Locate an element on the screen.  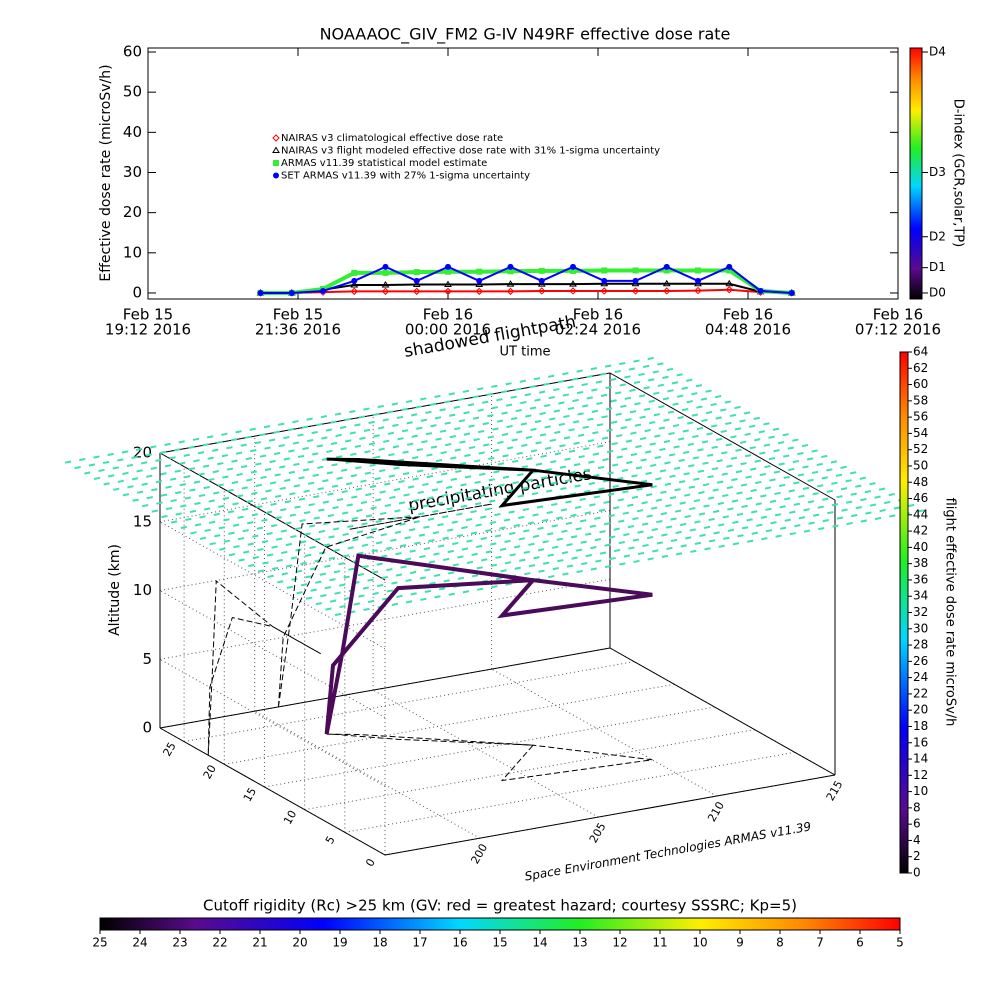
colorbar-title: flight effective dose rate microSv/h is located at coordinates (950, 612).